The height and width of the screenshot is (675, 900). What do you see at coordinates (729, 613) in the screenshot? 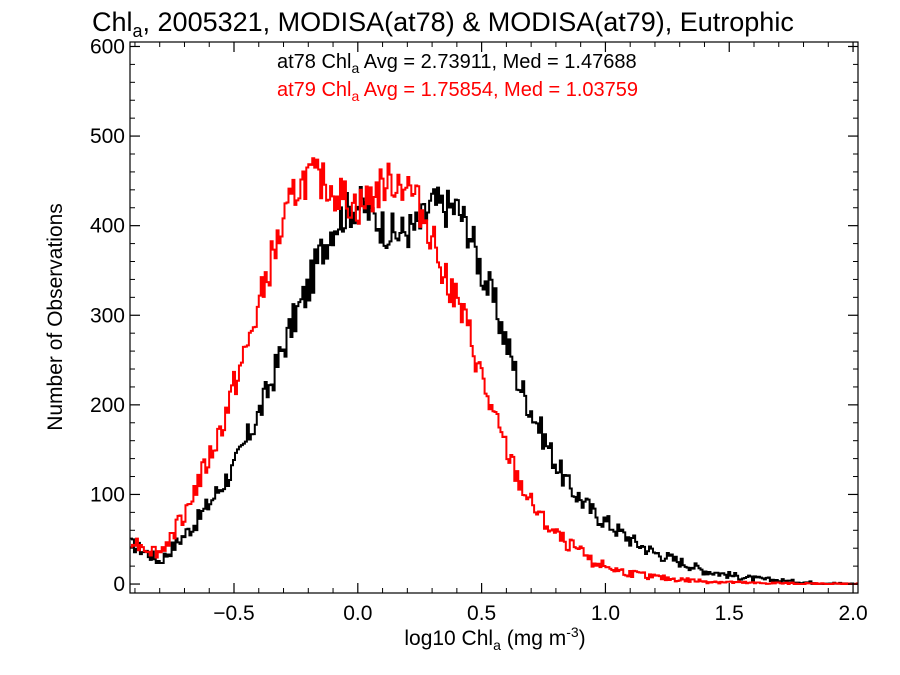
I see `x-tick-label: 1.5` at bounding box center [729, 613].